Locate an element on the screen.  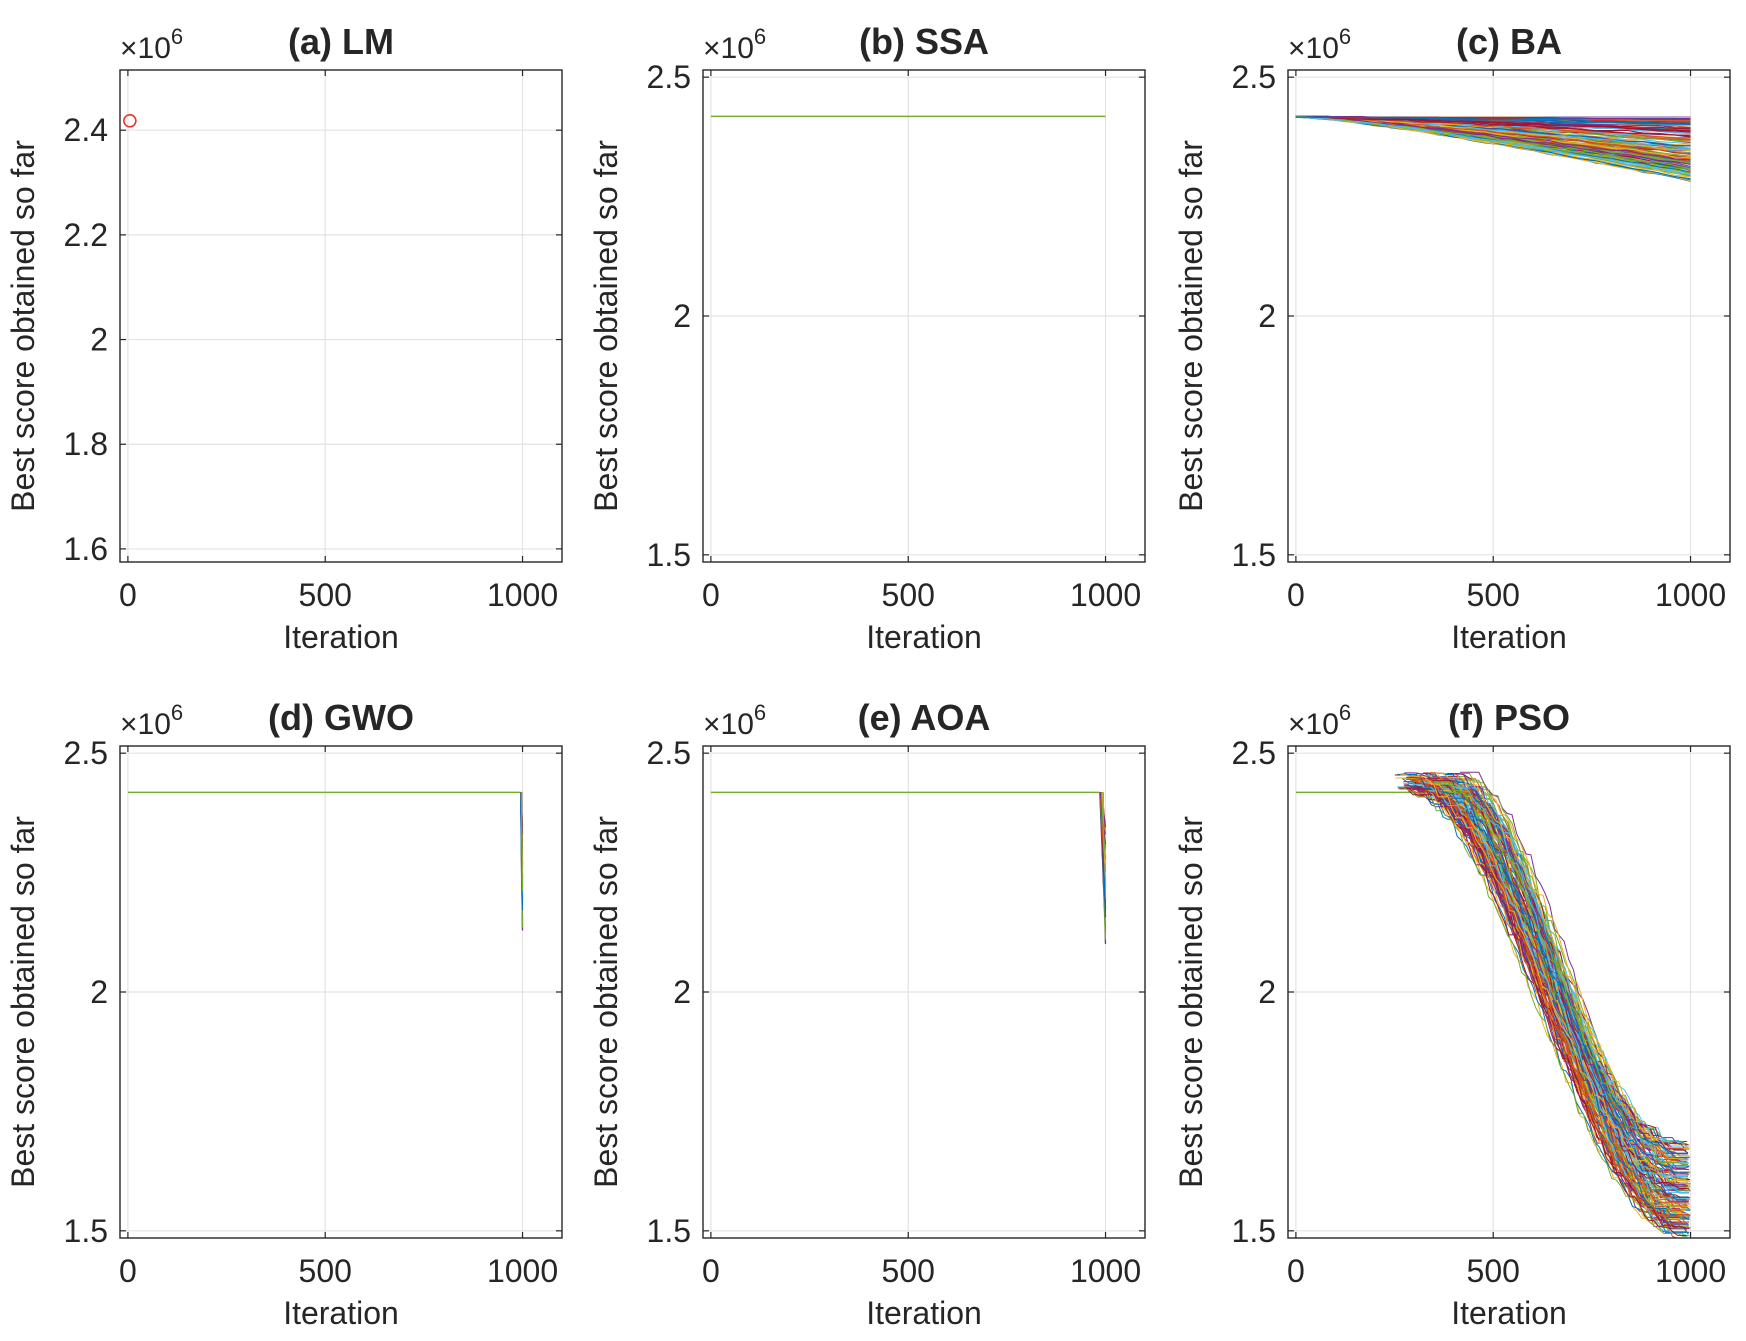
chart-title: (a) LM is located at coordinates (341, 41).